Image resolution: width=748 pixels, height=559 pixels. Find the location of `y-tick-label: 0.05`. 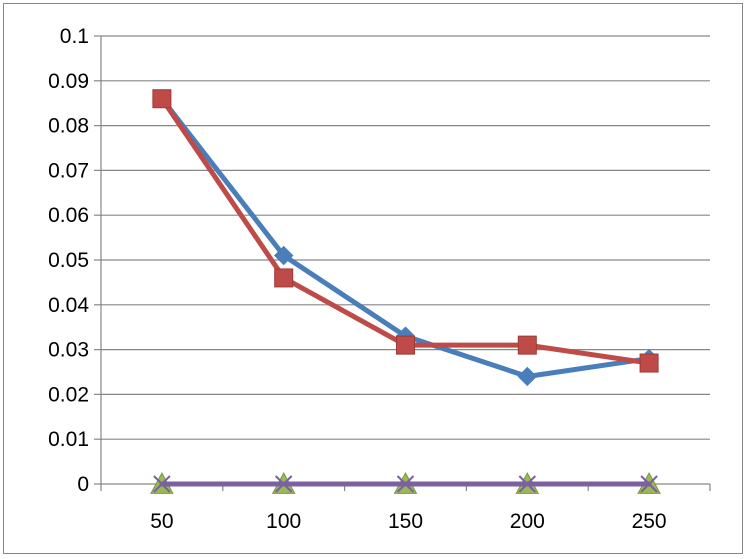

y-tick-label: 0.05 is located at coordinates (68, 260).